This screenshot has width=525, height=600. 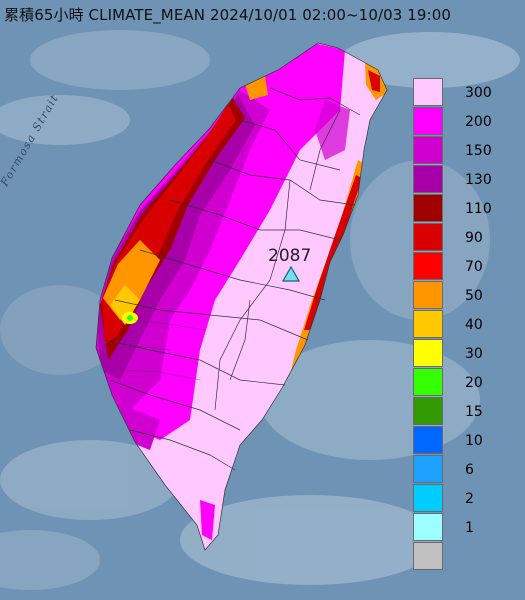 I want to click on triangle-station-marker-icon, so click(x=291, y=274).